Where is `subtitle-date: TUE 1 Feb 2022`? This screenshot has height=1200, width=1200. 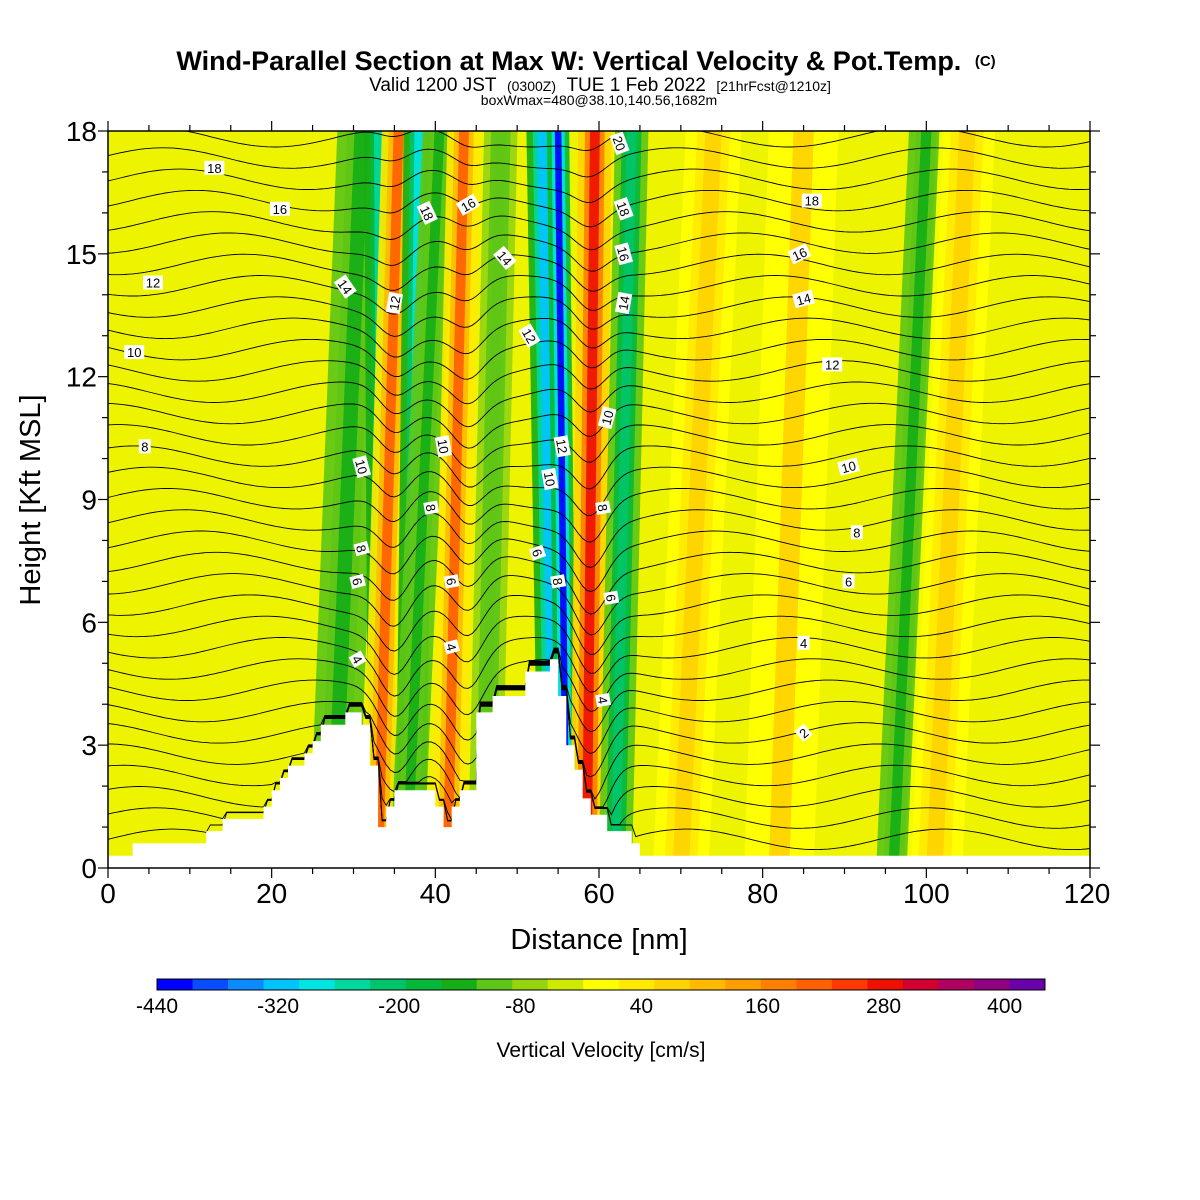 subtitle-date: TUE 1 Feb 2022 is located at coordinates (635, 85).